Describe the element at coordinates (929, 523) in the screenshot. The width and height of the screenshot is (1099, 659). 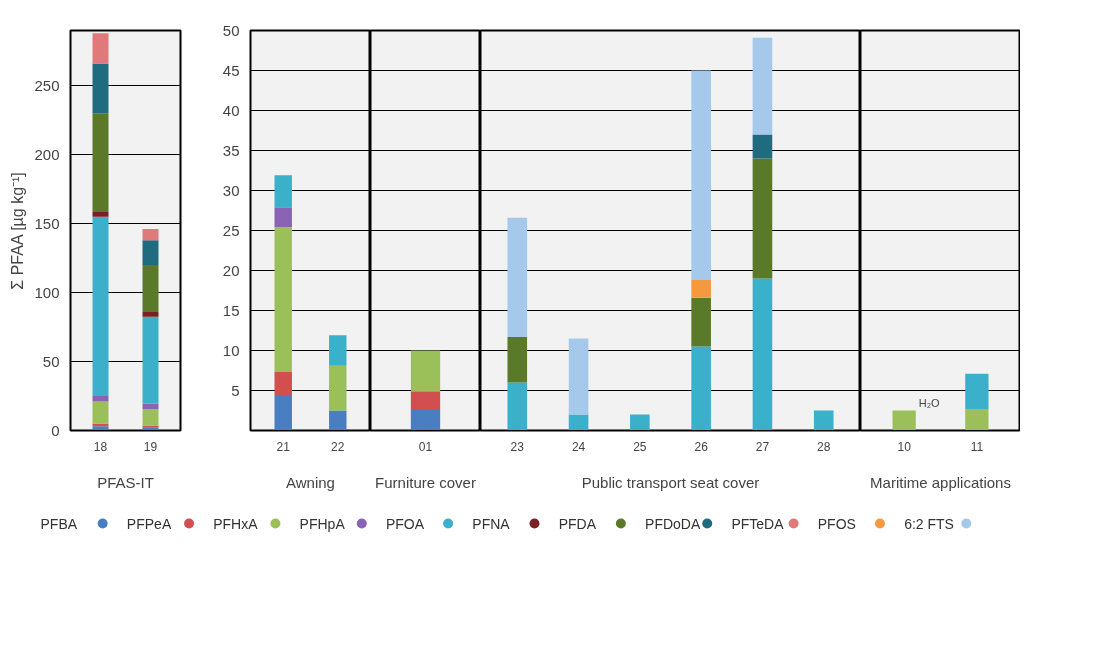
I see `legend-label: 6:2 FTS` at that location.